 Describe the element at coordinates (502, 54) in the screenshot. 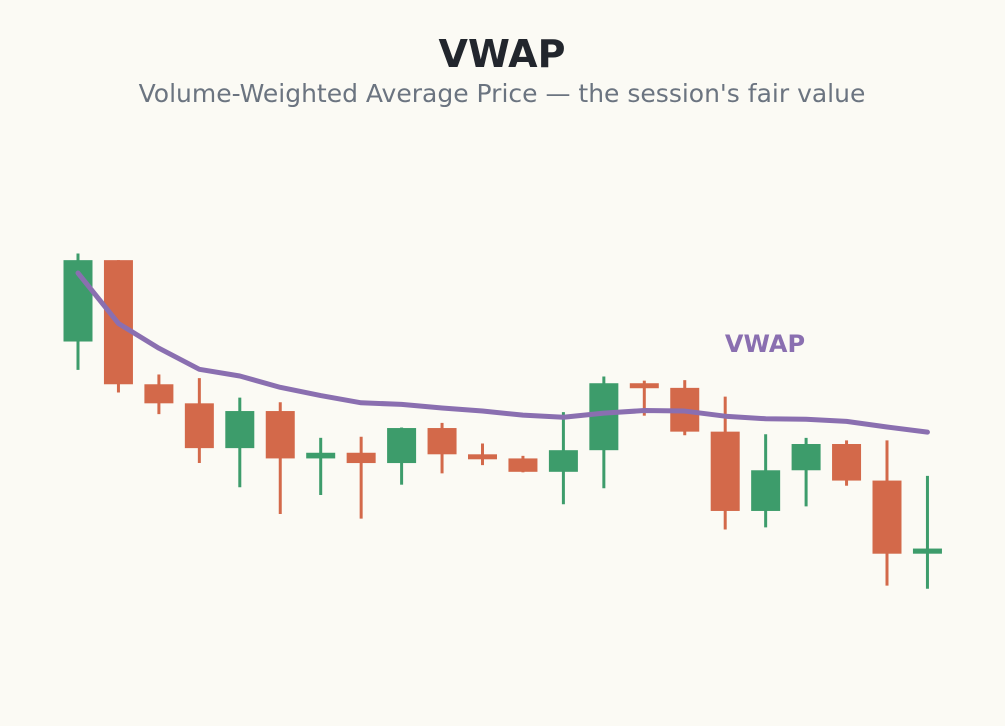

I see `chart-title: VWAP` at that location.